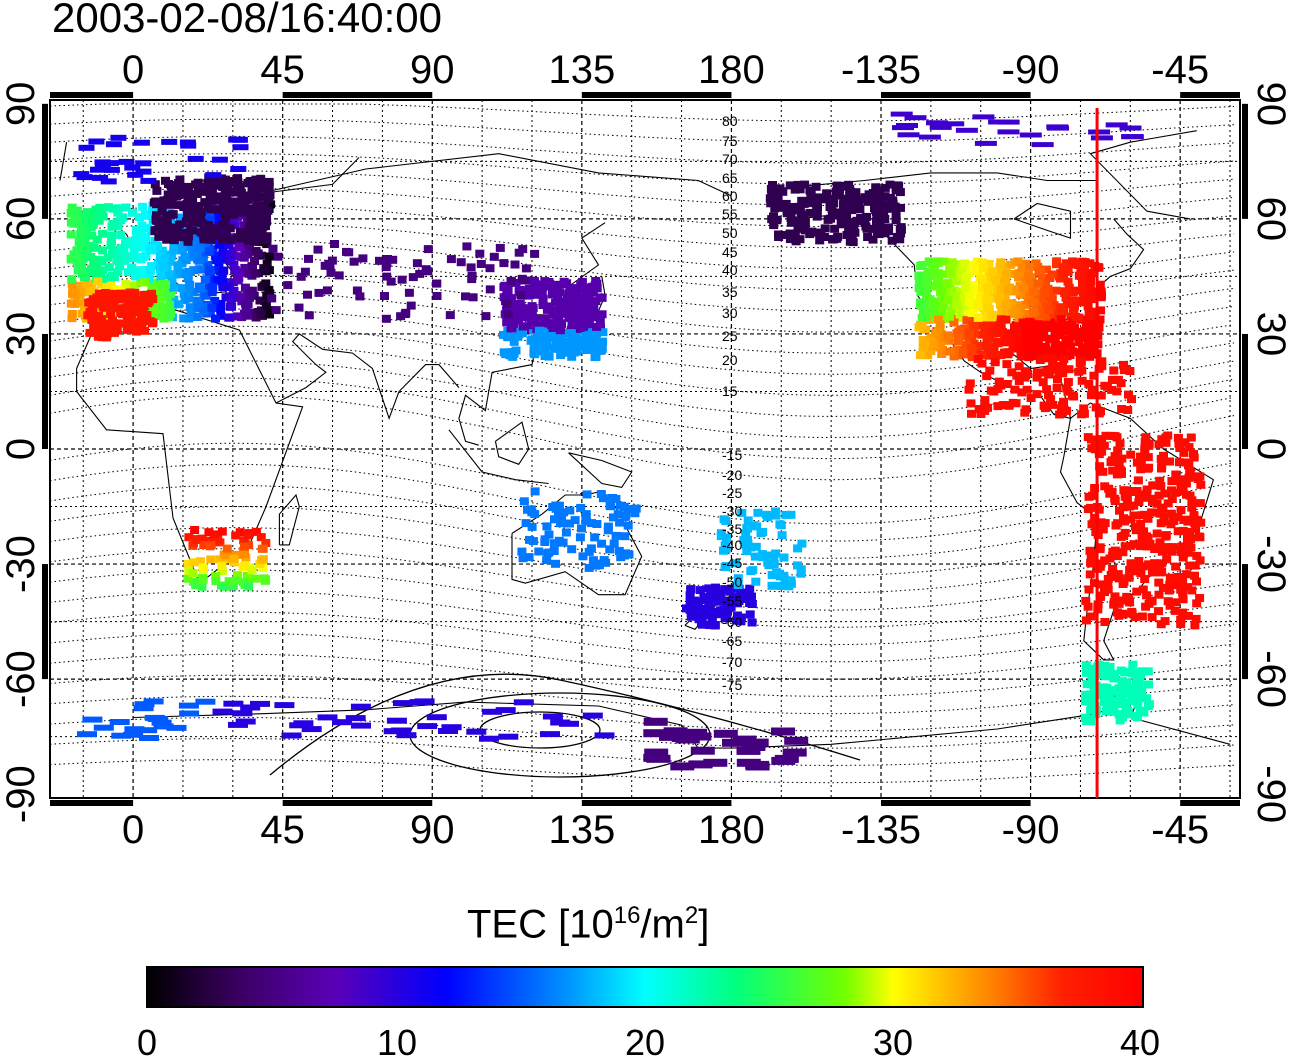 This screenshot has height=1064, width=1292. What do you see at coordinates (732, 545) in the screenshot?
I see `mlat-label: -40` at bounding box center [732, 545].